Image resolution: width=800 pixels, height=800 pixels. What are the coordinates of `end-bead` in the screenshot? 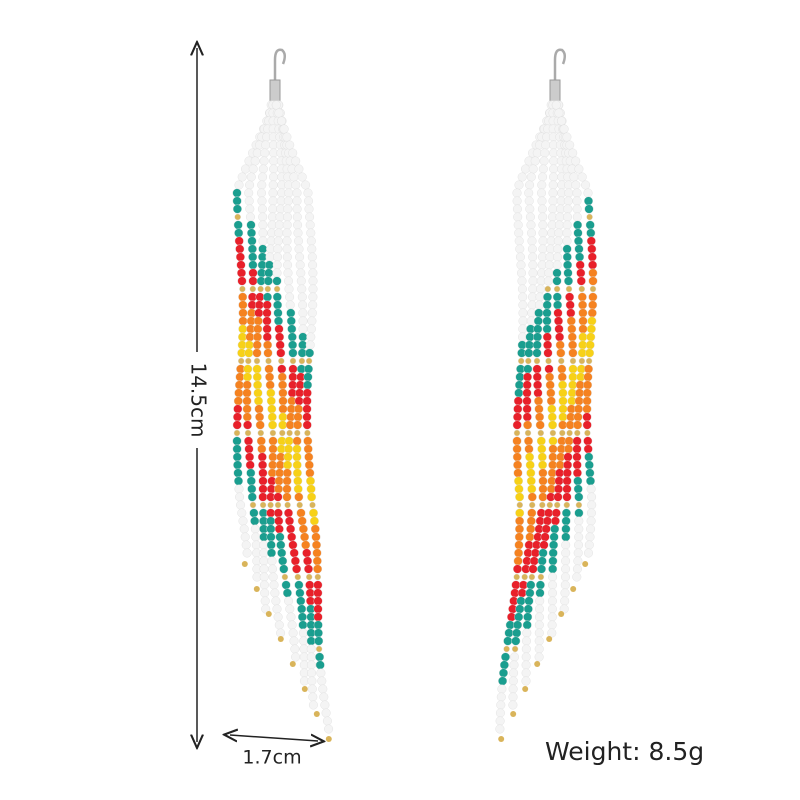 It's located at (280, 639).